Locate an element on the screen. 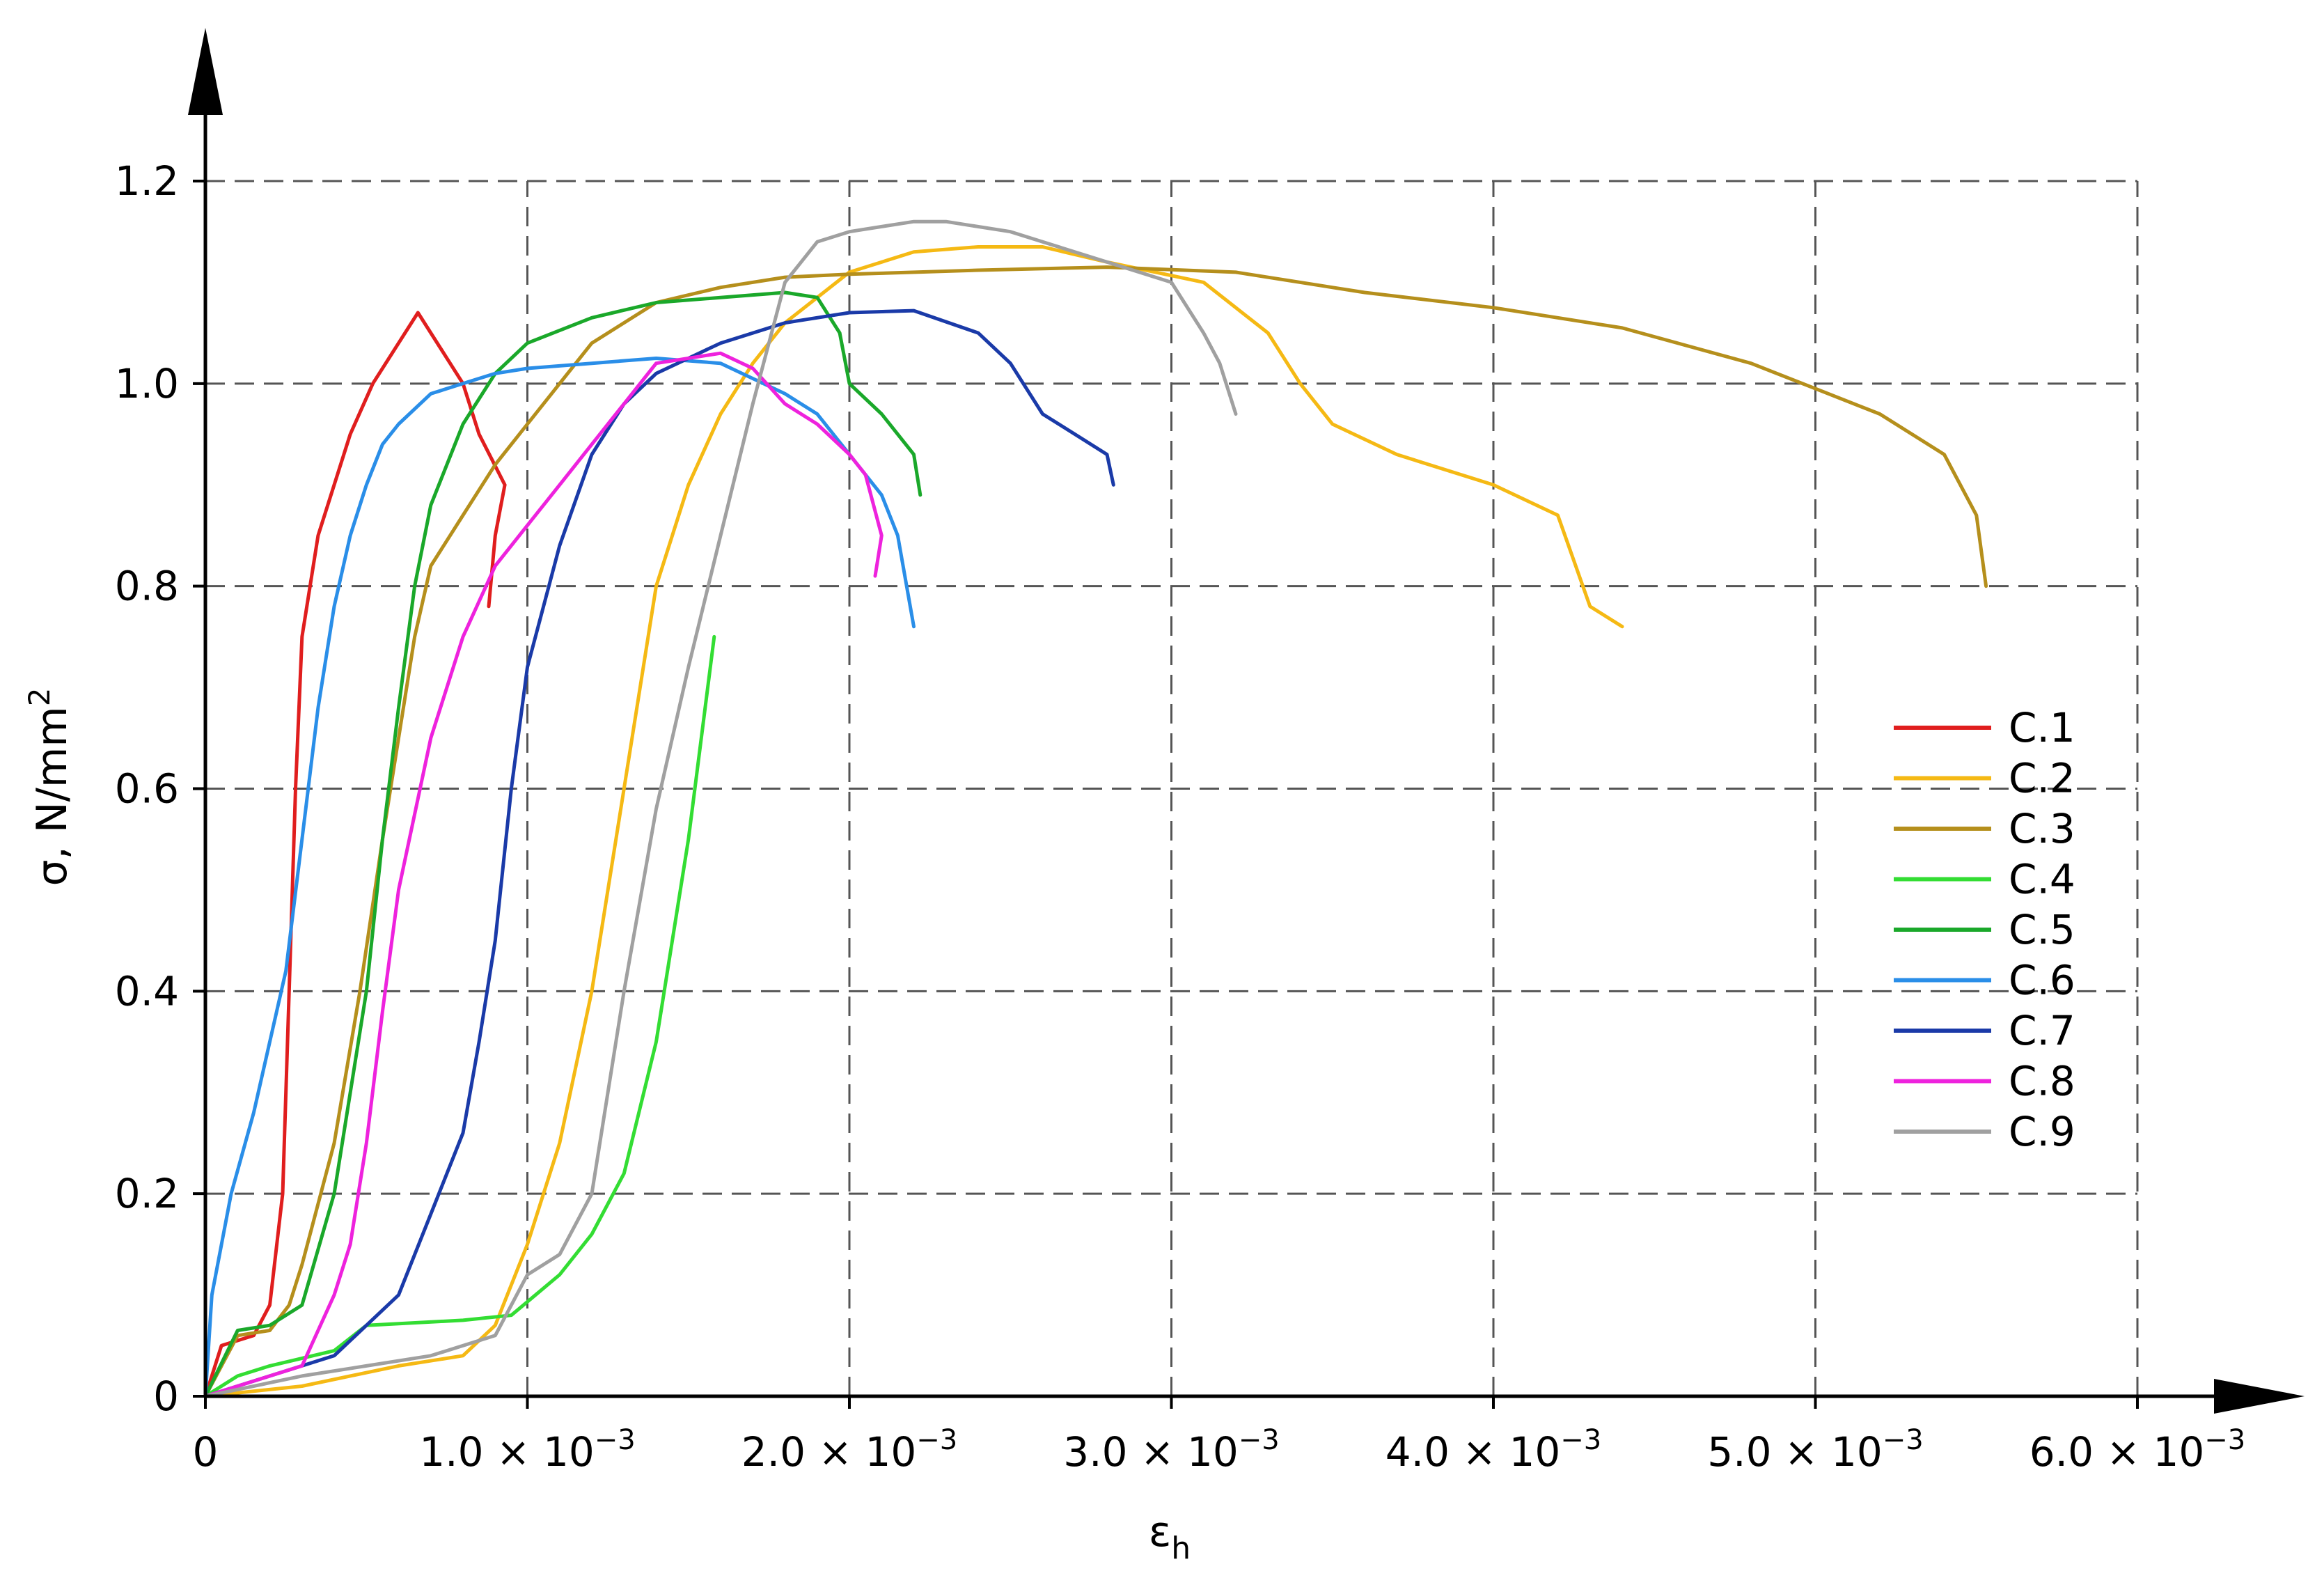 The height and width of the screenshot is (1578, 2324). legend-label: C.2 is located at coordinates (2042, 778).